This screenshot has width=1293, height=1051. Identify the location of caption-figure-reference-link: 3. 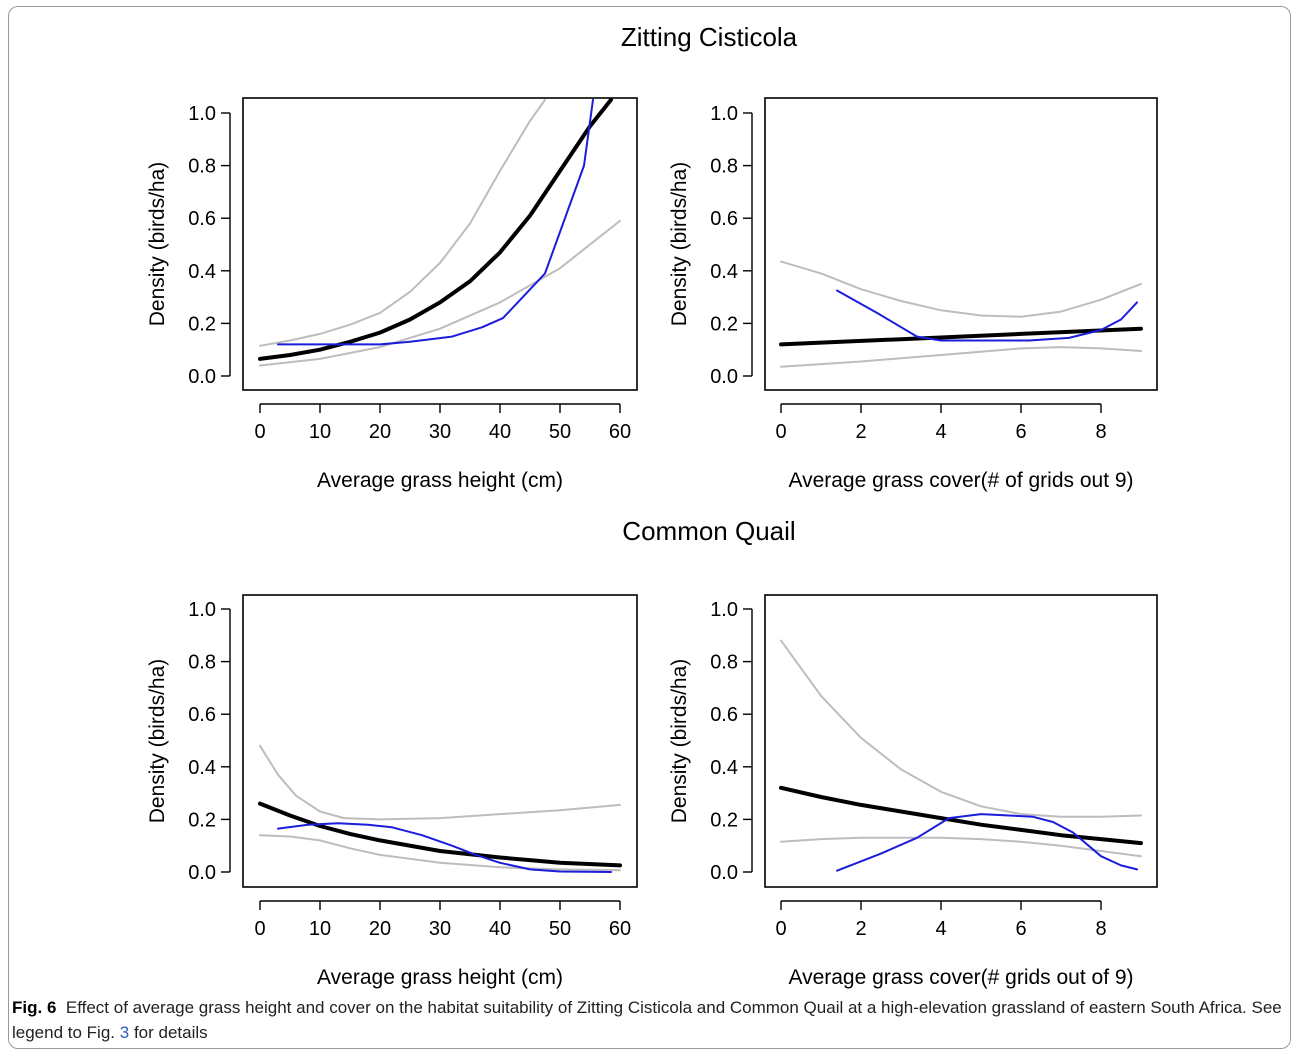
(124, 1032).